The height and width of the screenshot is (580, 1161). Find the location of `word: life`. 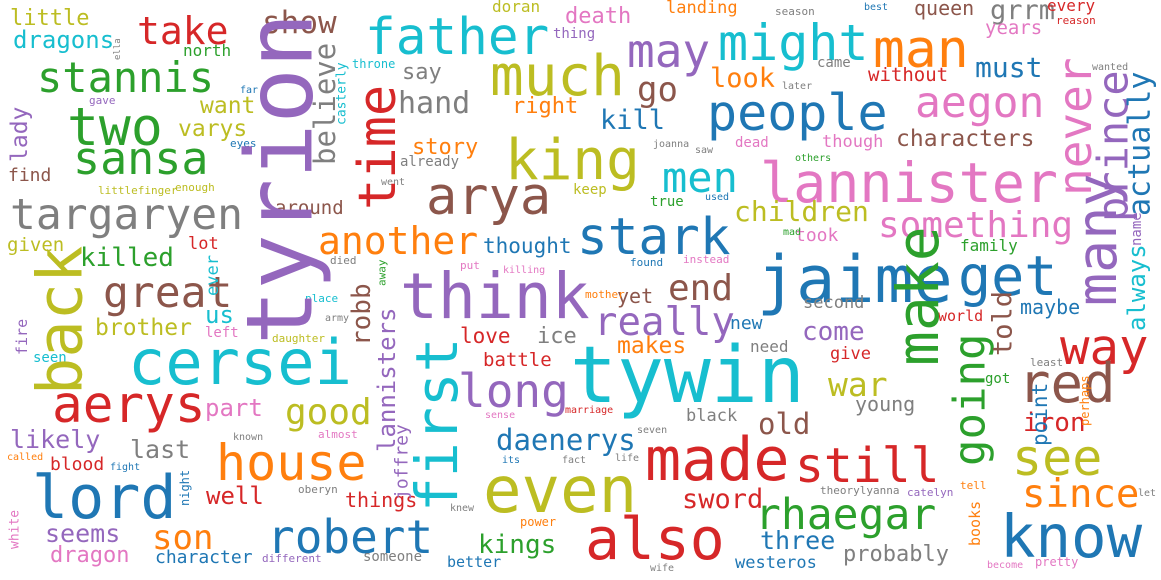

word: life is located at coordinates (627, 458).